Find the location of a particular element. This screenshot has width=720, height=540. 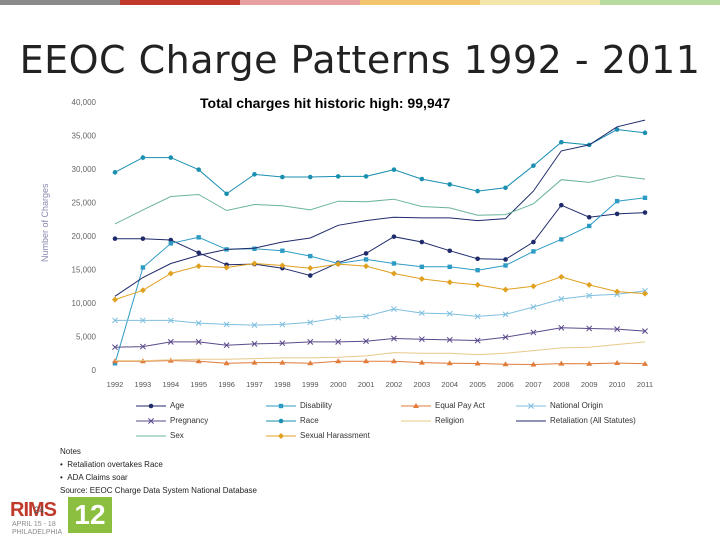

x-tick-label: 1998 is located at coordinates (282, 384).